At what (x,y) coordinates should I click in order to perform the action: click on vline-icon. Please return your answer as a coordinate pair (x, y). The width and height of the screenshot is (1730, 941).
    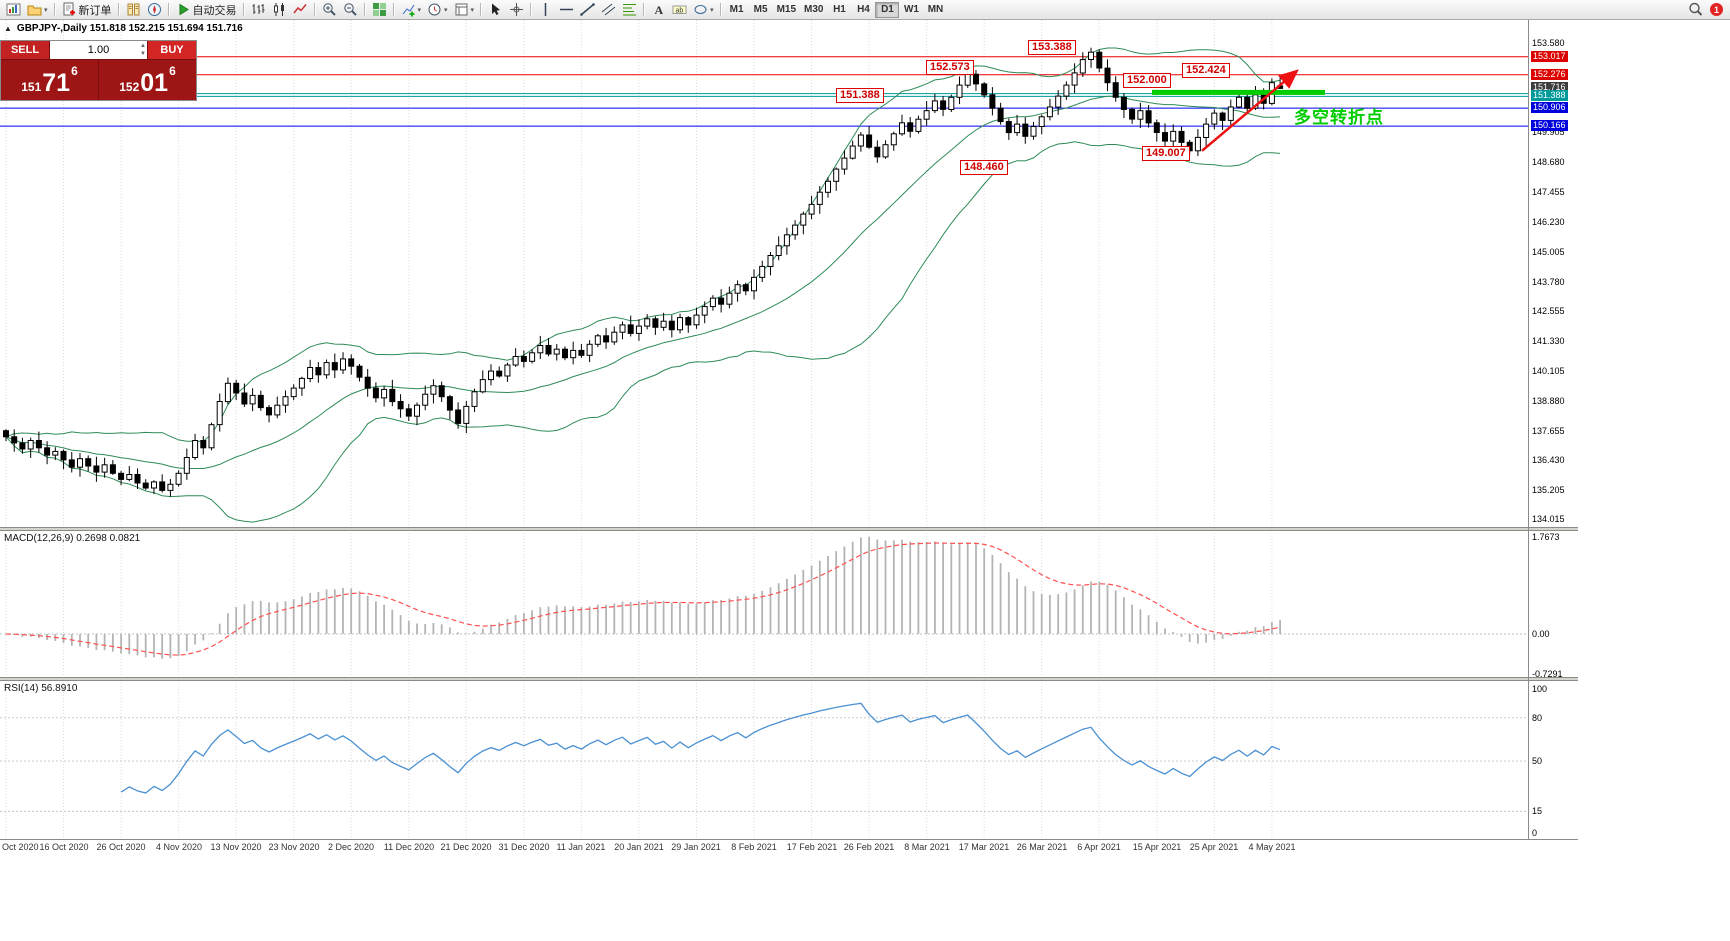
    Looking at the image, I should click on (545, 9).